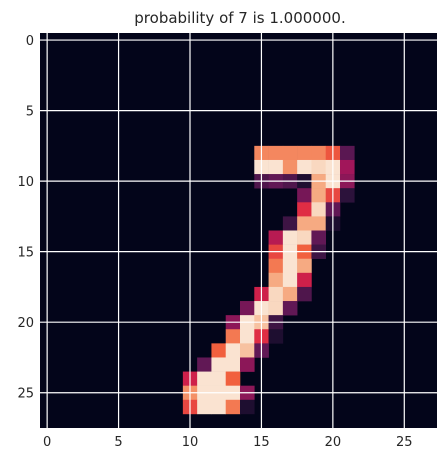 The image size is (437, 459). I want to click on x-tick-label: 5, so click(118, 442).